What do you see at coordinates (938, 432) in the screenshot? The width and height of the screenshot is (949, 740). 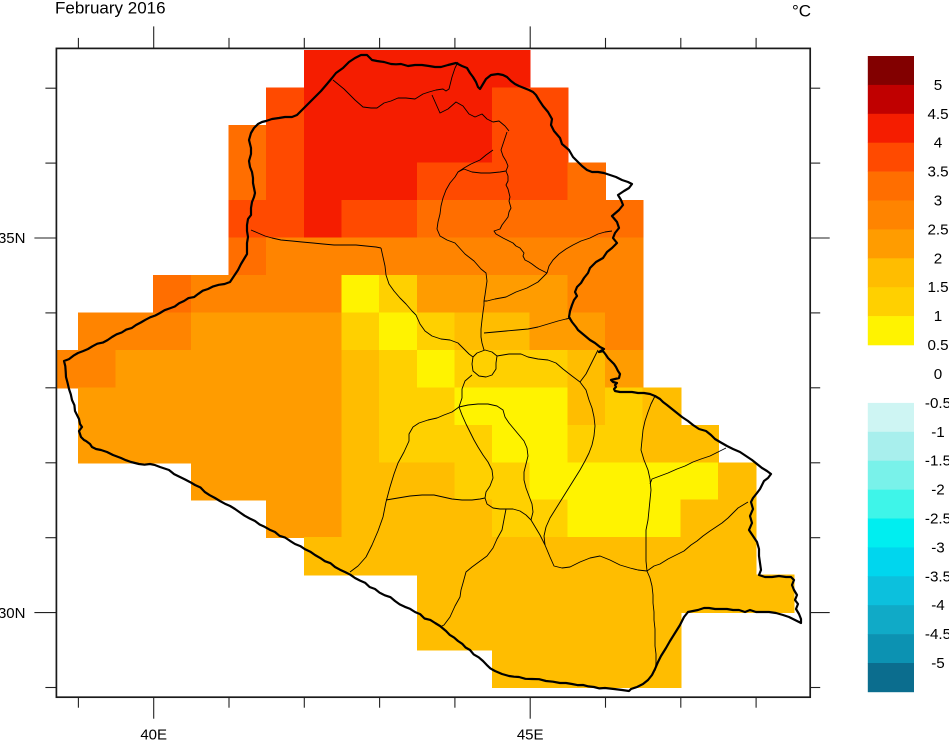 I see `svg-text: -1` at bounding box center [938, 432].